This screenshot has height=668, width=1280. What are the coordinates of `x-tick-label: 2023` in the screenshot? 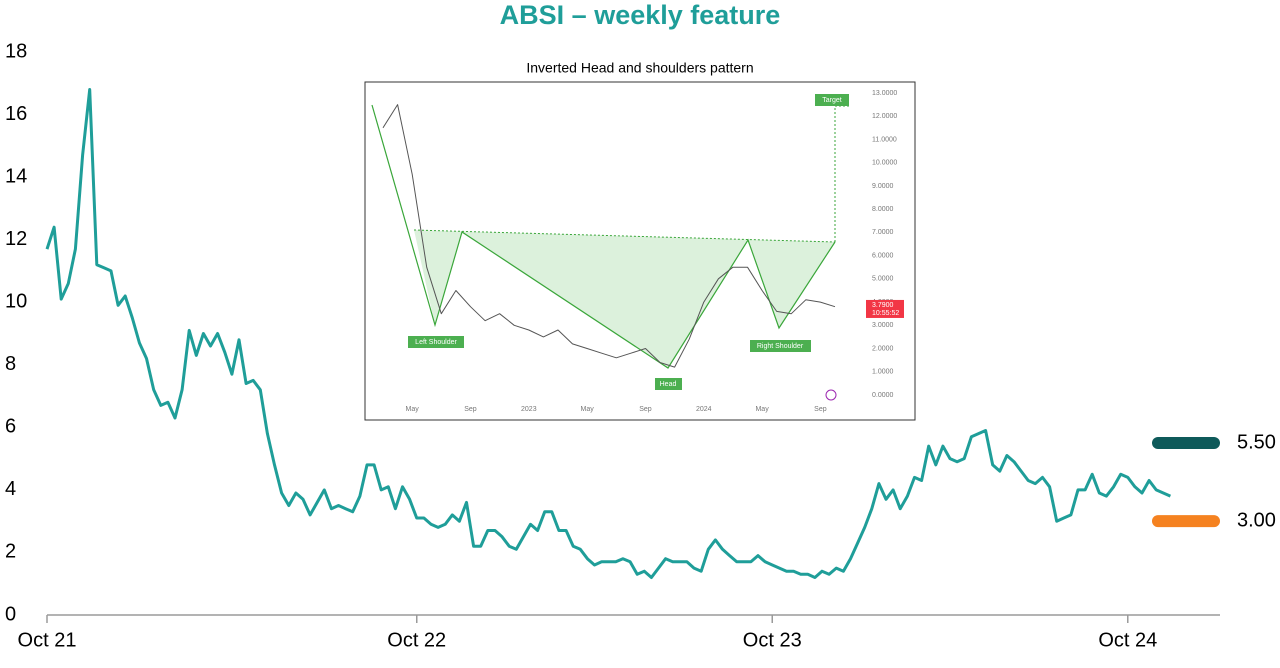 It's located at (529, 409).